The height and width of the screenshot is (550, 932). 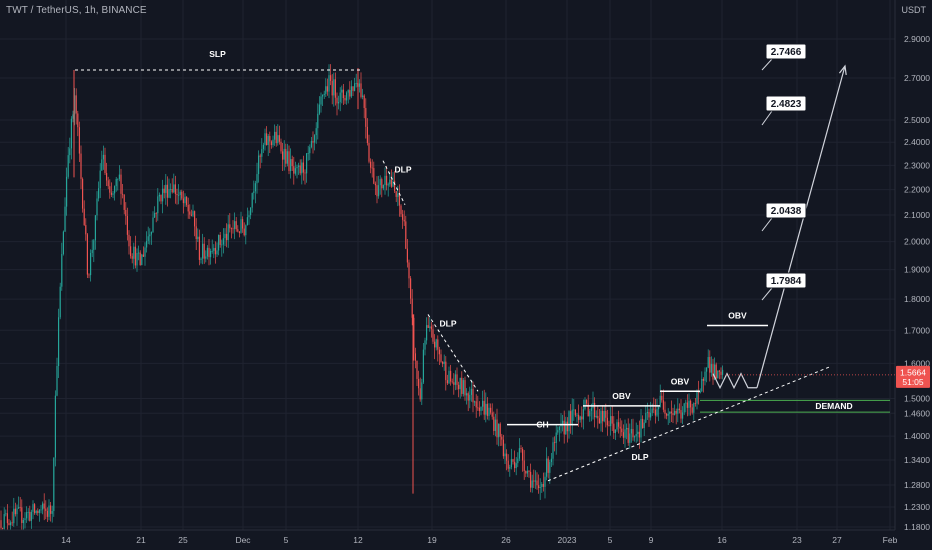 What do you see at coordinates (917, 527) in the screenshot?
I see `price-tick-label: 1.1800` at bounding box center [917, 527].